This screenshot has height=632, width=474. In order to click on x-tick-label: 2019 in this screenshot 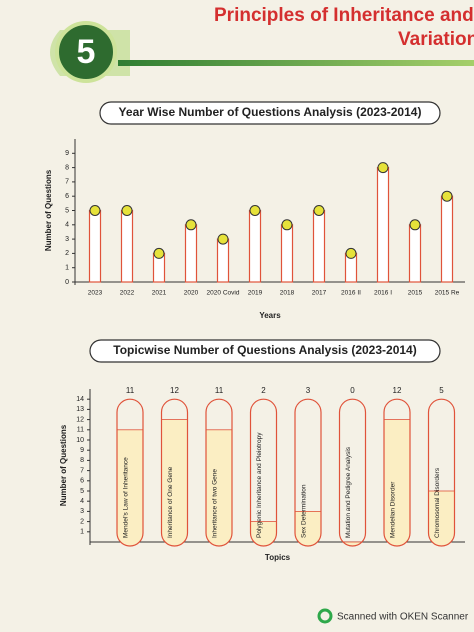, I will do `click(255, 293)`.